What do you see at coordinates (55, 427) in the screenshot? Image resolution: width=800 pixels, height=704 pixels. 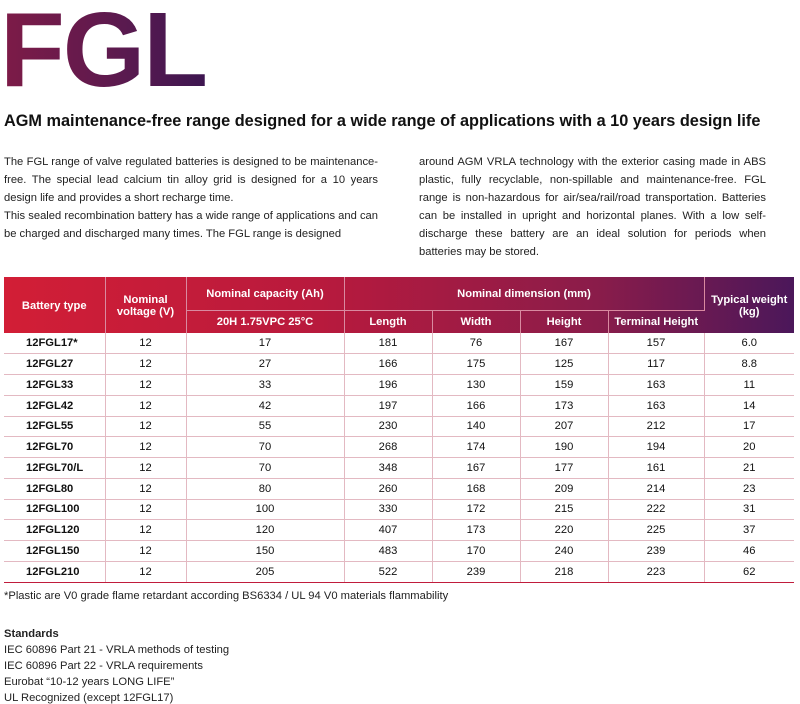 I see `cell-battery-type: 12FGL55` at bounding box center [55, 427].